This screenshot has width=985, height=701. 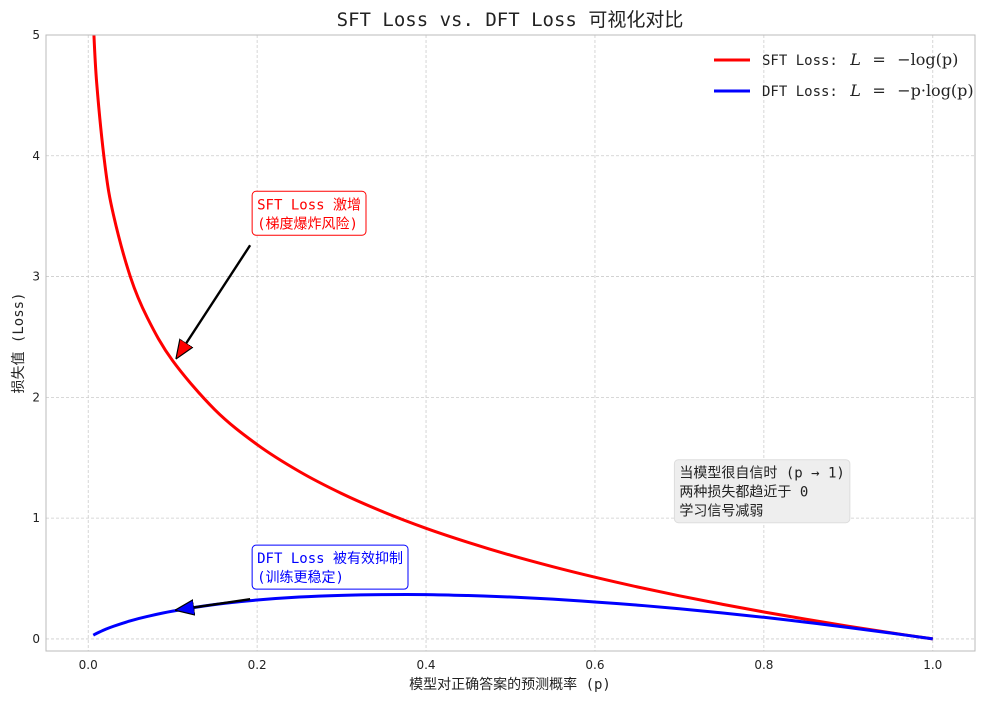 I want to click on annotation-text: 两种损失都趋近于 0, so click(x=743, y=493).